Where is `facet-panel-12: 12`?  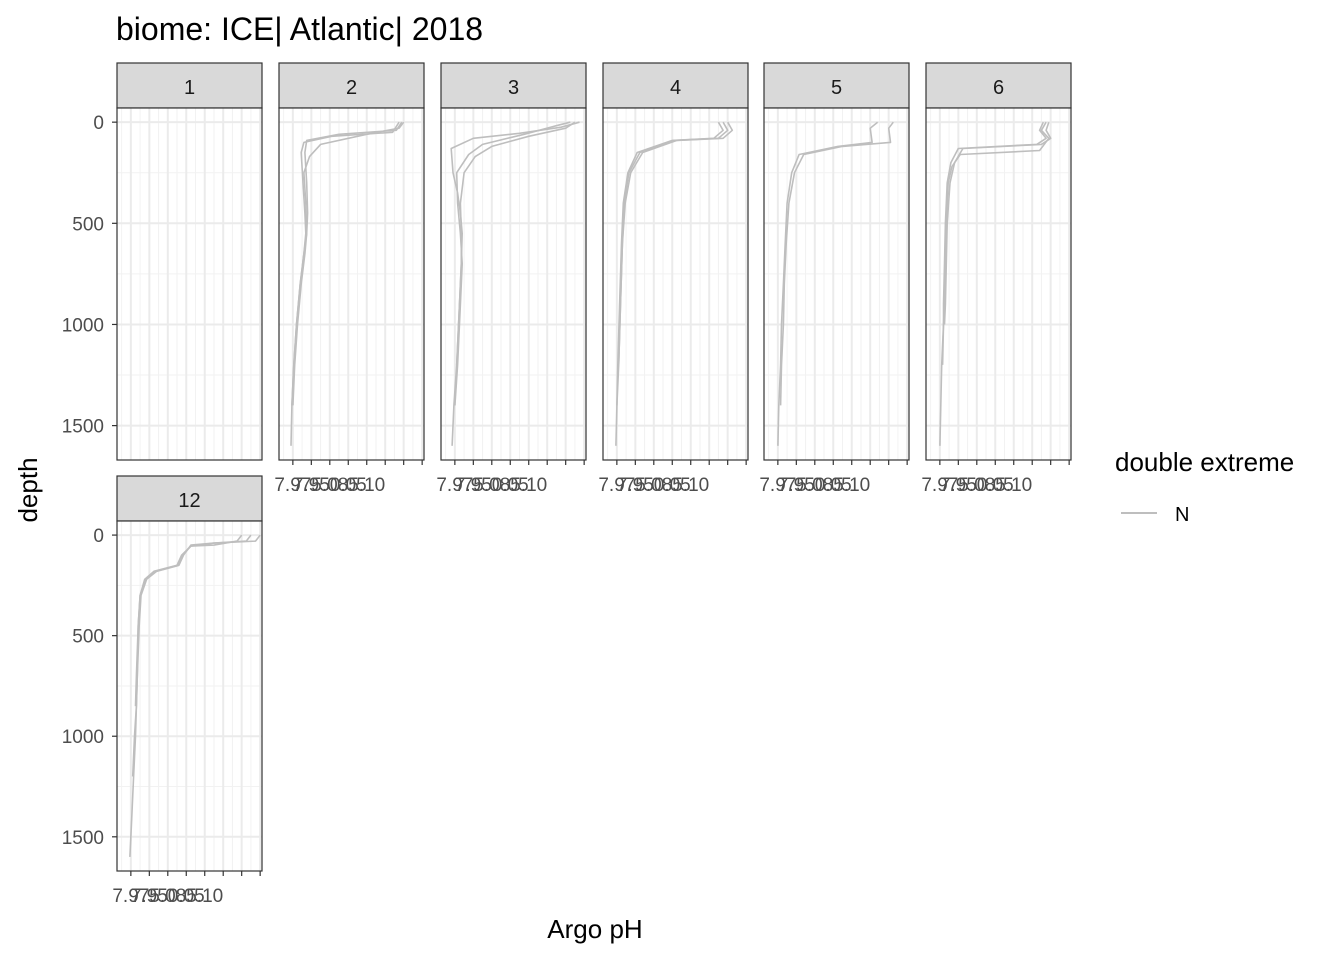
facet-panel-12: 12 is located at coordinates (189, 673).